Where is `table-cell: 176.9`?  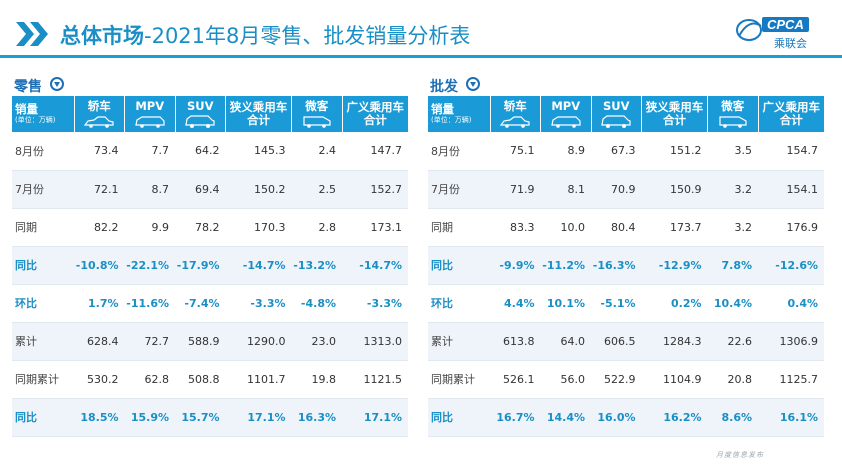 table-cell: 176.9 is located at coordinates (791, 227).